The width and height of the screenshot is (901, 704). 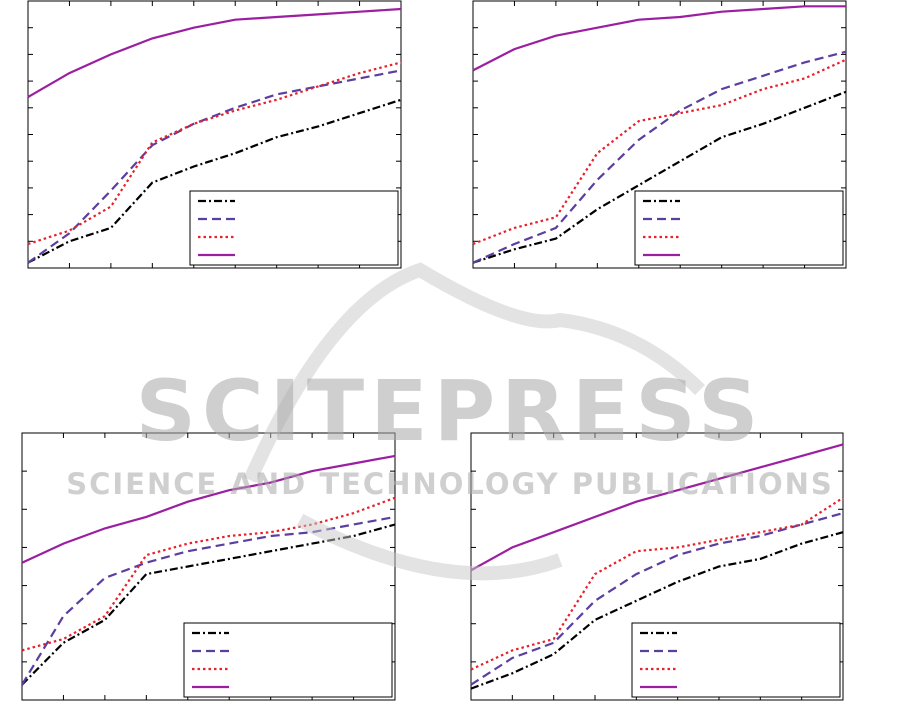 I want to click on watermark-subtitle: SCIENCE AND TECHNOLOGY PUBLICATIONS, so click(x=450, y=484).